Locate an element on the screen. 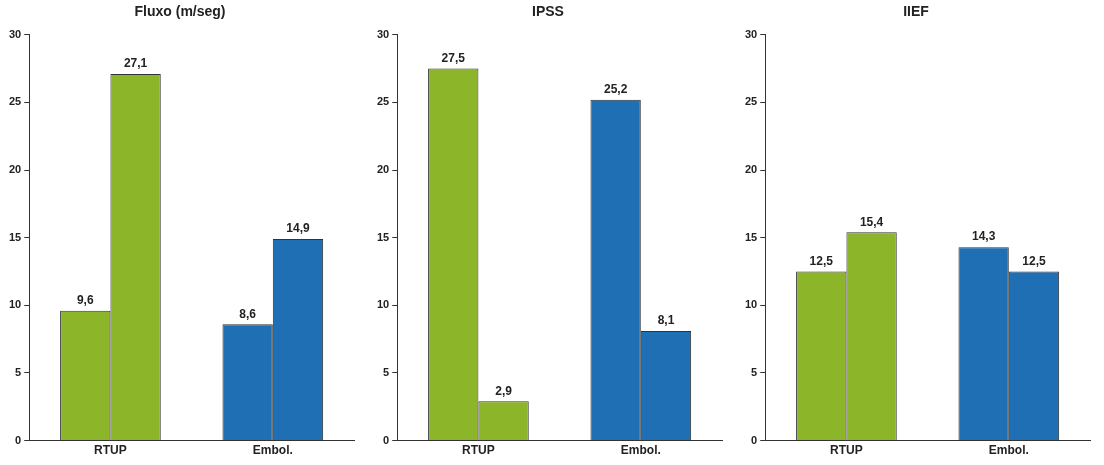 The height and width of the screenshot is (465, 1104). chart-title: IIEF is located at coordinates (916, 11).